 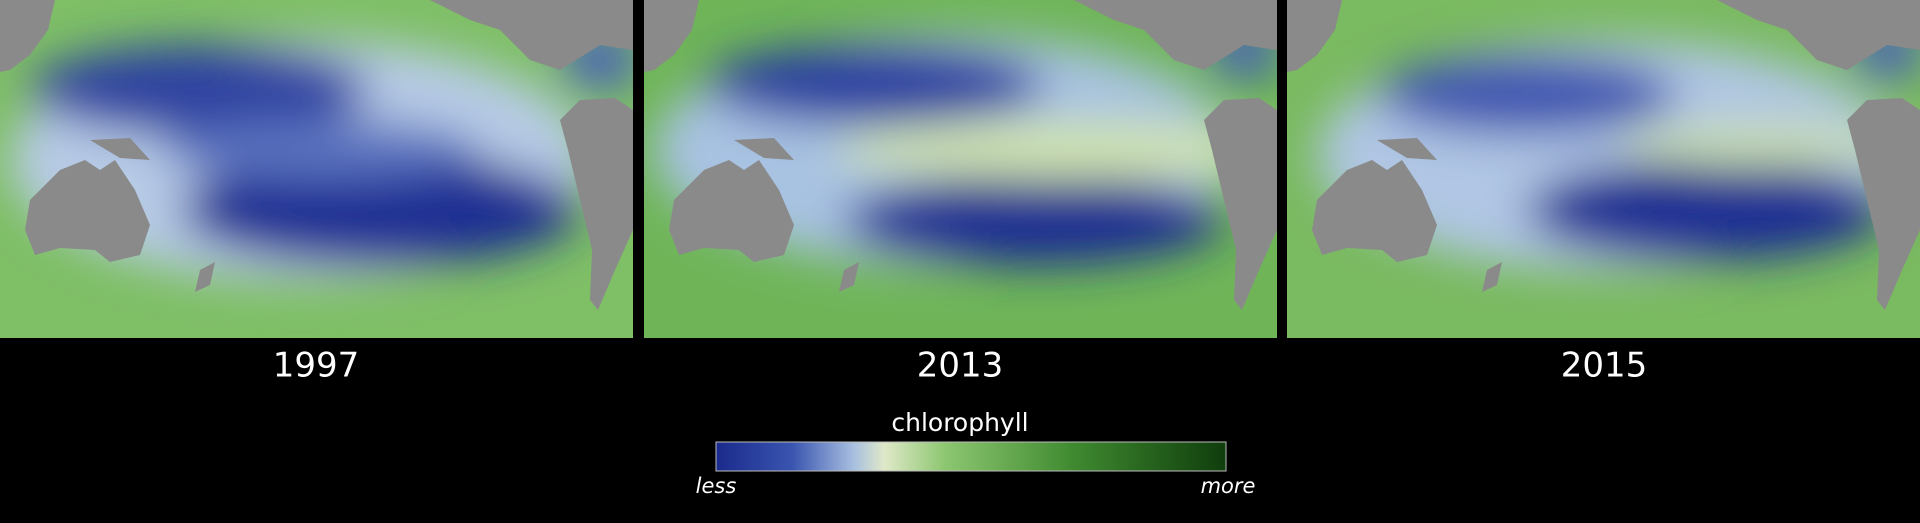 What do you see at coordinates (716, 486) in the screenshot?
I see `legend-min-label: less` at bounding box center [716, 486].